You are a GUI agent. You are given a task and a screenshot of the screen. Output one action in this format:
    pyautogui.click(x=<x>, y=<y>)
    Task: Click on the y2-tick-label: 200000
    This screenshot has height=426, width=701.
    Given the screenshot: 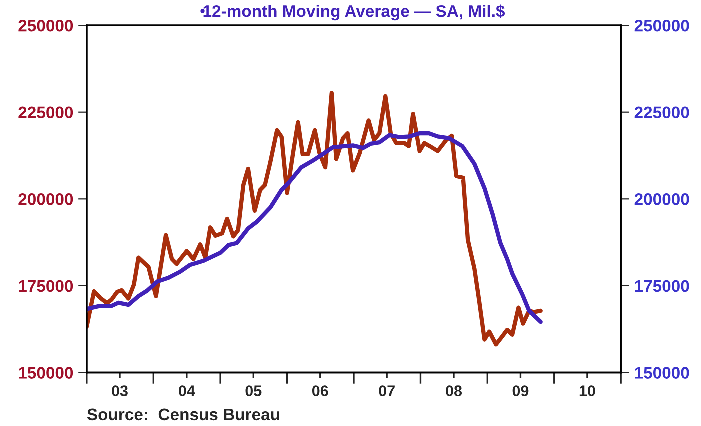 What is the action you would take?
    pyautogui.click(x=662, y=200)
    